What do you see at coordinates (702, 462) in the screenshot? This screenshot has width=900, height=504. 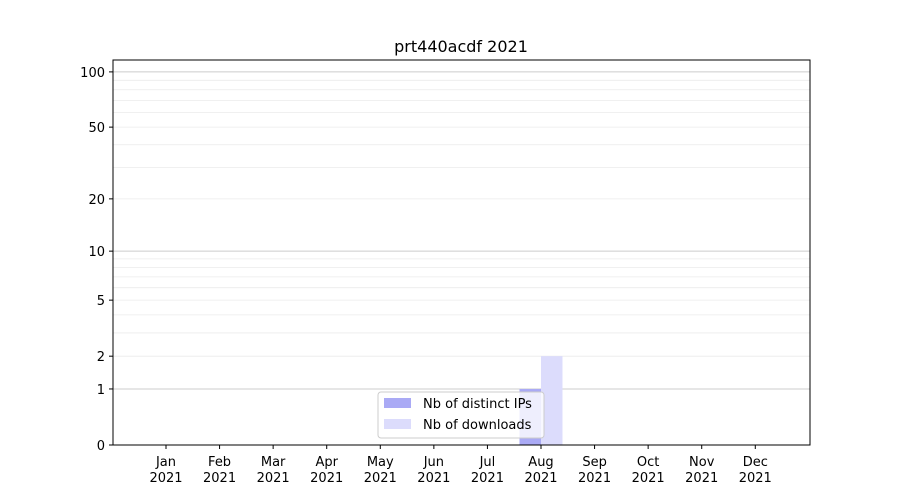 I see `x-tick-label: Nov` at bounding box center [702, 462].